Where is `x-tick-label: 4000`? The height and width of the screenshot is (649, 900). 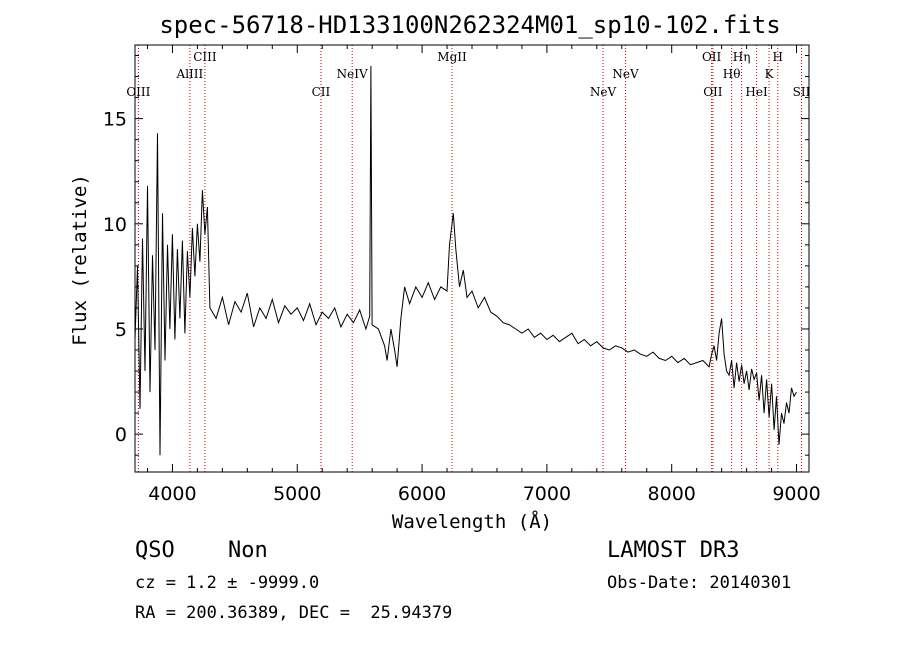
x-tick-label: 4000 is located at coordinates (172, 494).